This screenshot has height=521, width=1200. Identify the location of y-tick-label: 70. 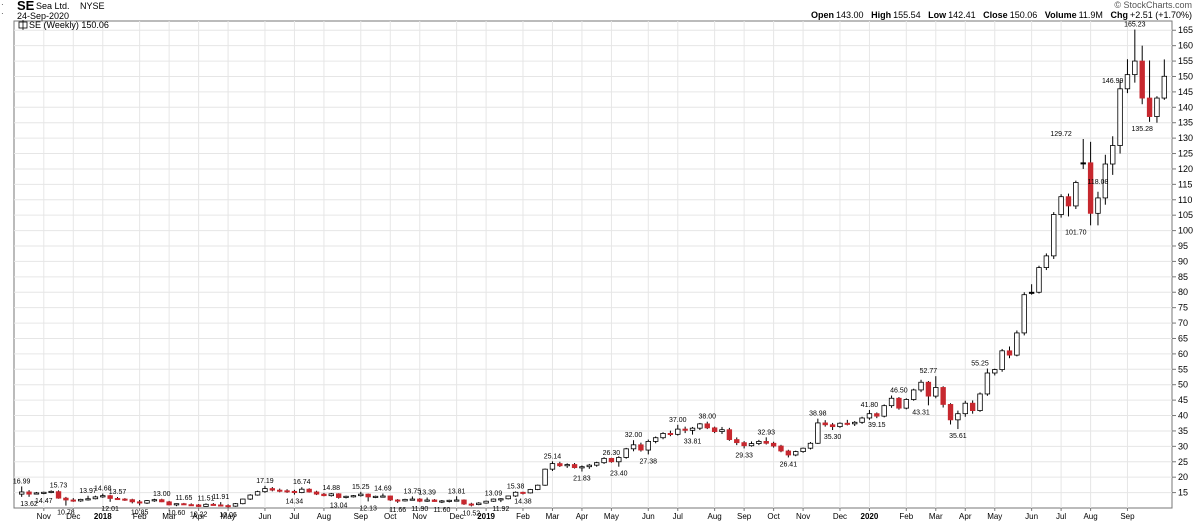
(1183, 323).